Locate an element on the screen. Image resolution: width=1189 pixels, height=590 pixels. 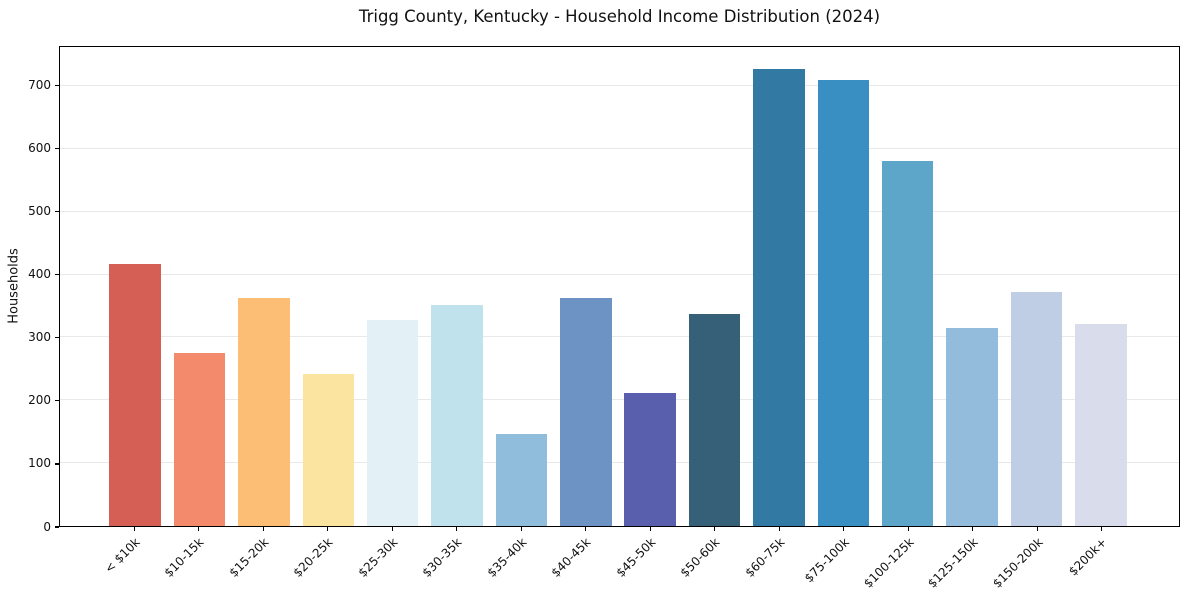
y-tick-label: 100 is located at coordinates (39, 463).